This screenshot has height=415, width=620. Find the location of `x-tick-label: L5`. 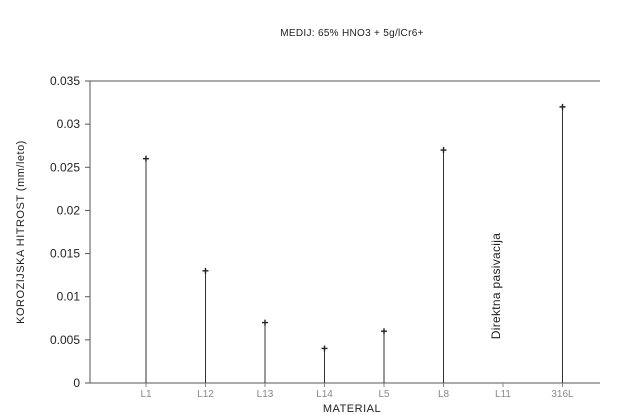

x-tick-label: L5 is located at coordinates (384, 394).